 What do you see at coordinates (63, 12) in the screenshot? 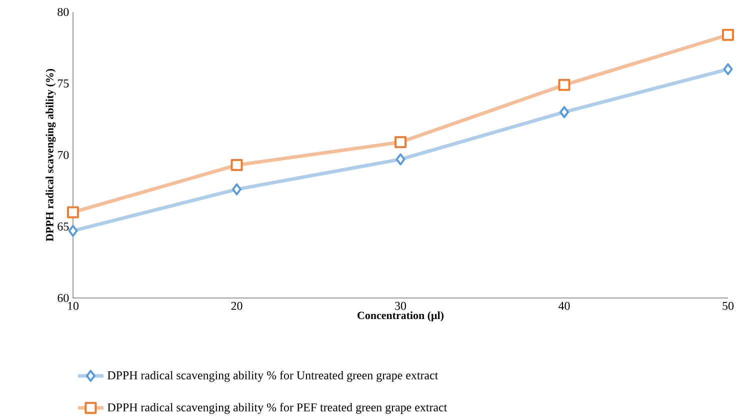
I see `y-tick-label: 80` at bounding box center [63, 12].